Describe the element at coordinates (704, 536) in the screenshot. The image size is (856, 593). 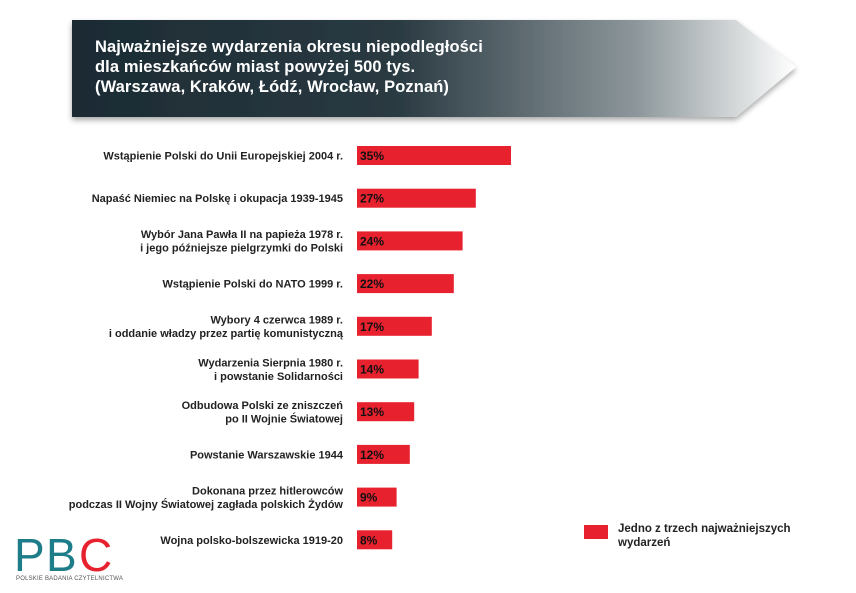
I see `legend-label: Jedno z trzech najważniejszych wydarzeń` at that location.